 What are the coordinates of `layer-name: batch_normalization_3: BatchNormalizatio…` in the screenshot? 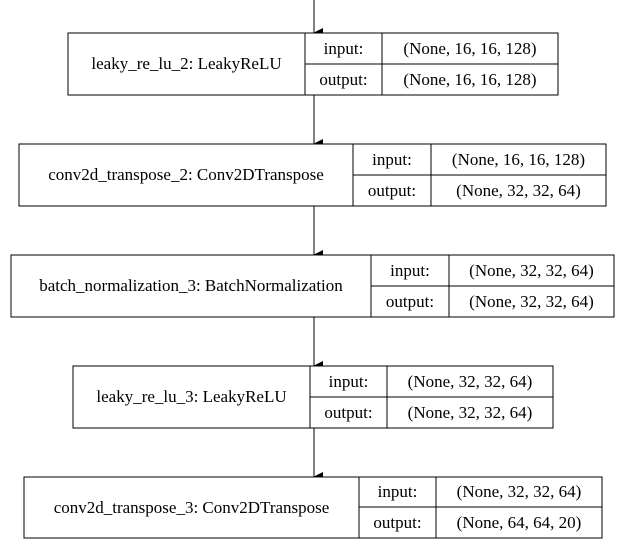 It's located at (191, 285).